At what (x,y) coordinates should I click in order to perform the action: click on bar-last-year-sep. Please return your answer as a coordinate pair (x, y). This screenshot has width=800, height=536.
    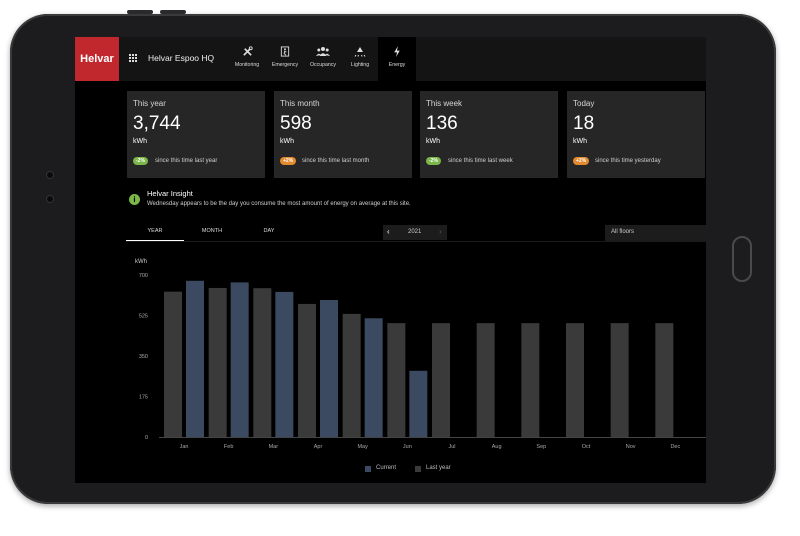
    Looking at the image, I should click on (530, 380).